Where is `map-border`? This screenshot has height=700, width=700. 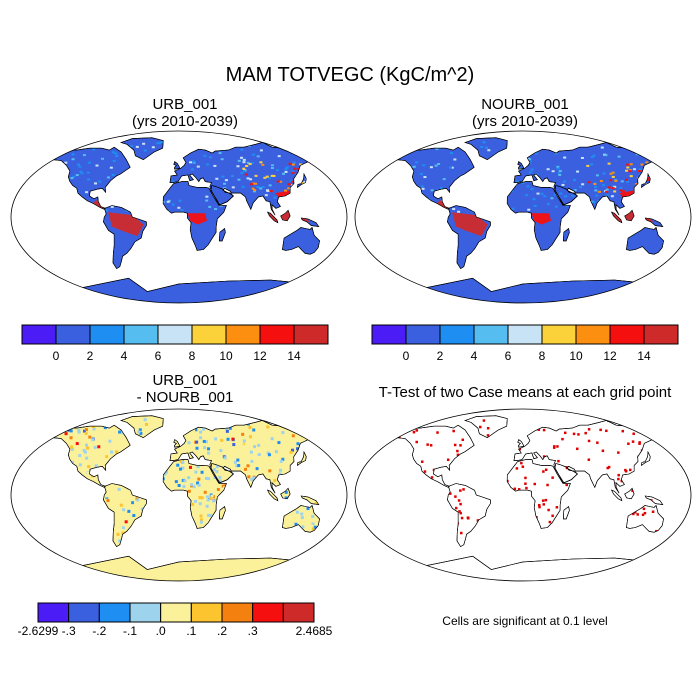 map-border is located at coordinates (523, 495).